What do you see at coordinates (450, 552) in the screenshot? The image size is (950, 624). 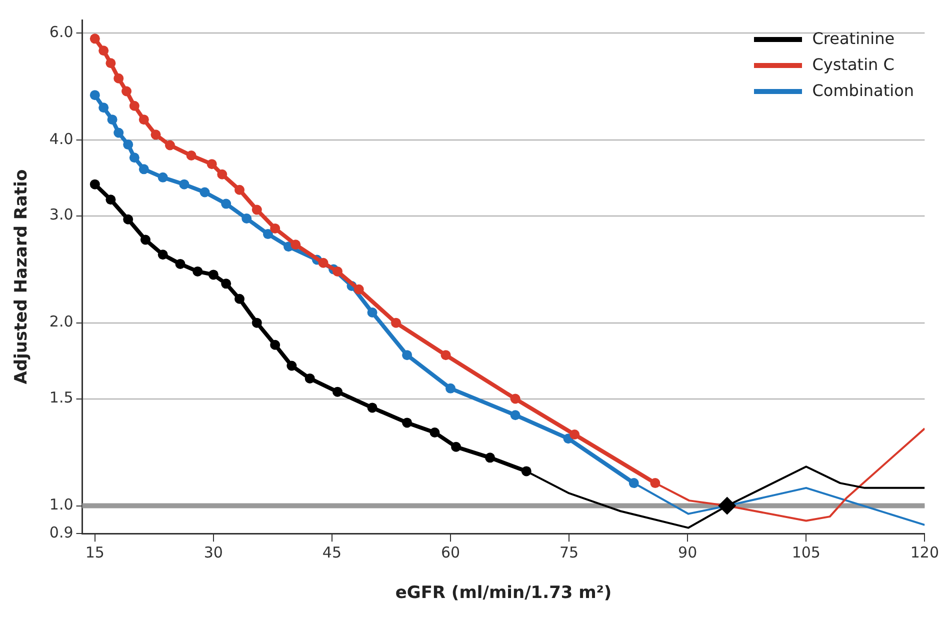 I see `x-tick-label: 60` at bounding box center [450, 552].